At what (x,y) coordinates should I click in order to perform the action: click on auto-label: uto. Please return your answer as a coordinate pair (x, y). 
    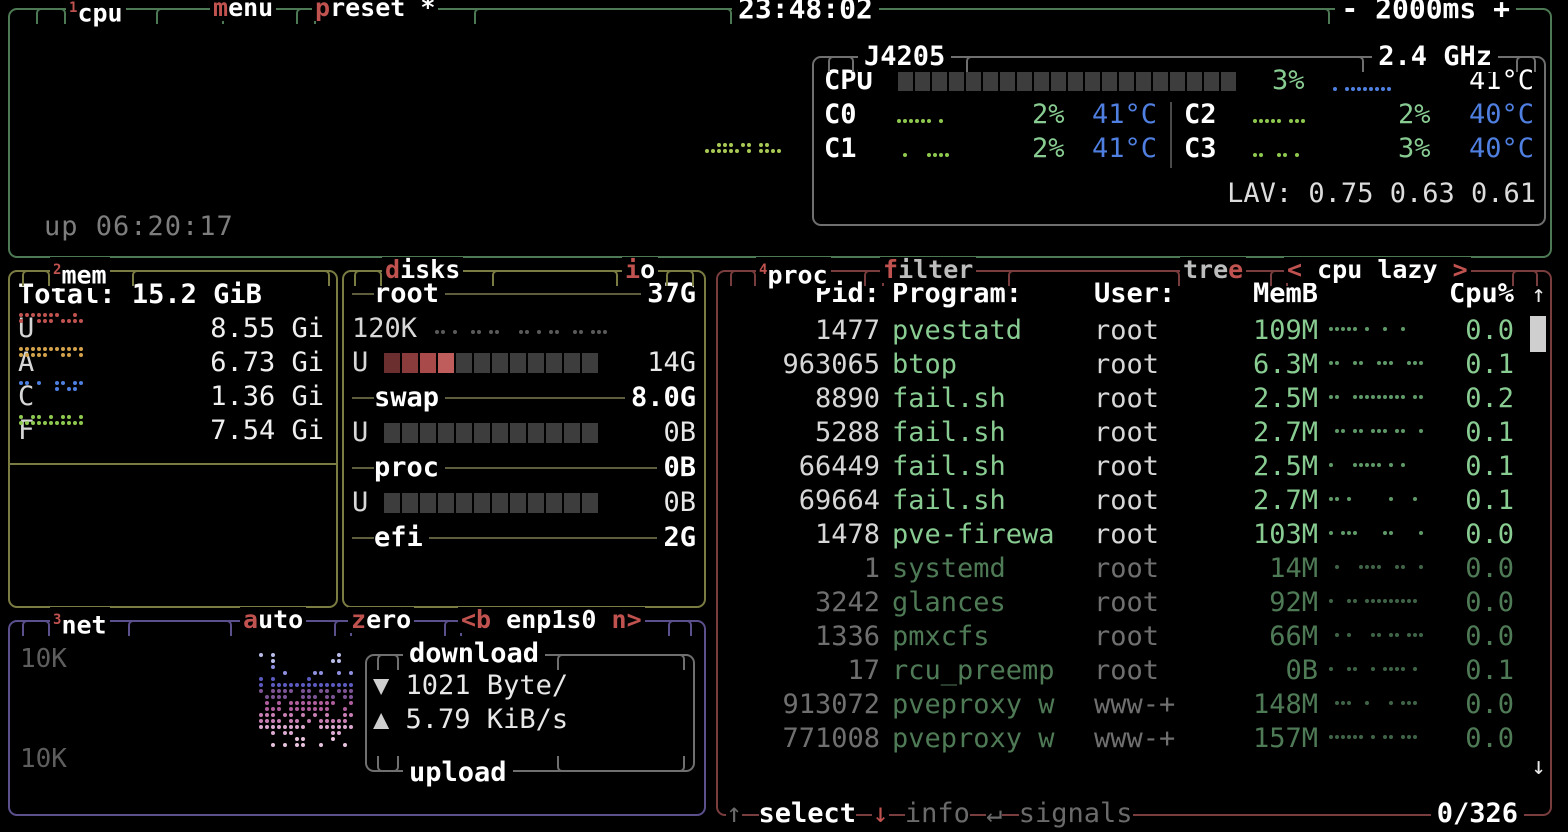
    Looking at the image, I should click on (281, 619).